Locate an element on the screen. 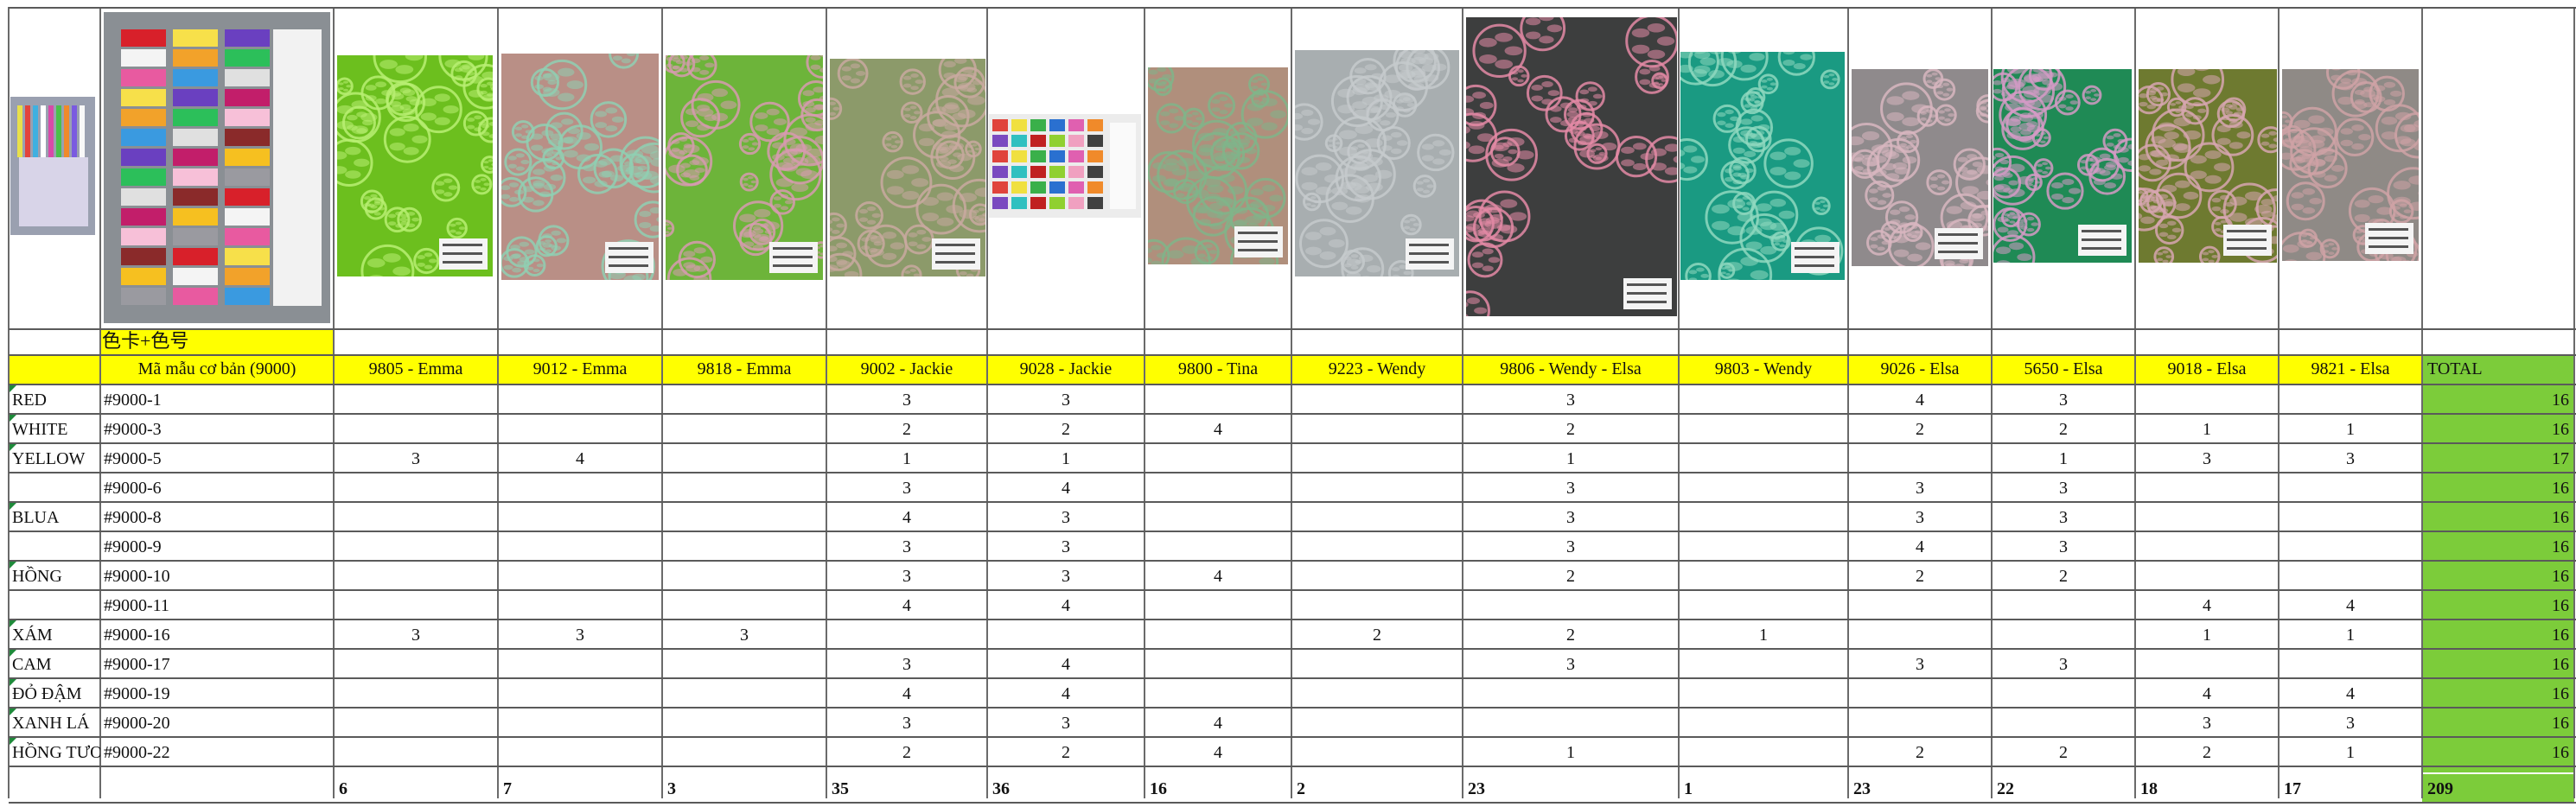  row-color-name: CAM is located at coordinates (32, 664).